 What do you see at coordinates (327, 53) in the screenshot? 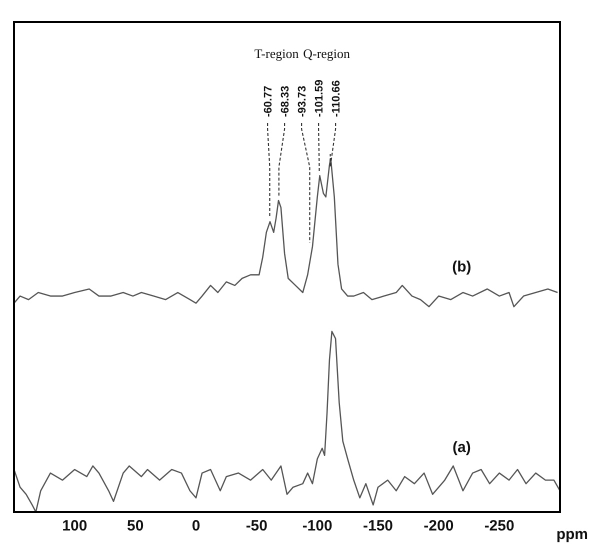
I see `text: Q-region` at bounding box center [327, 53].